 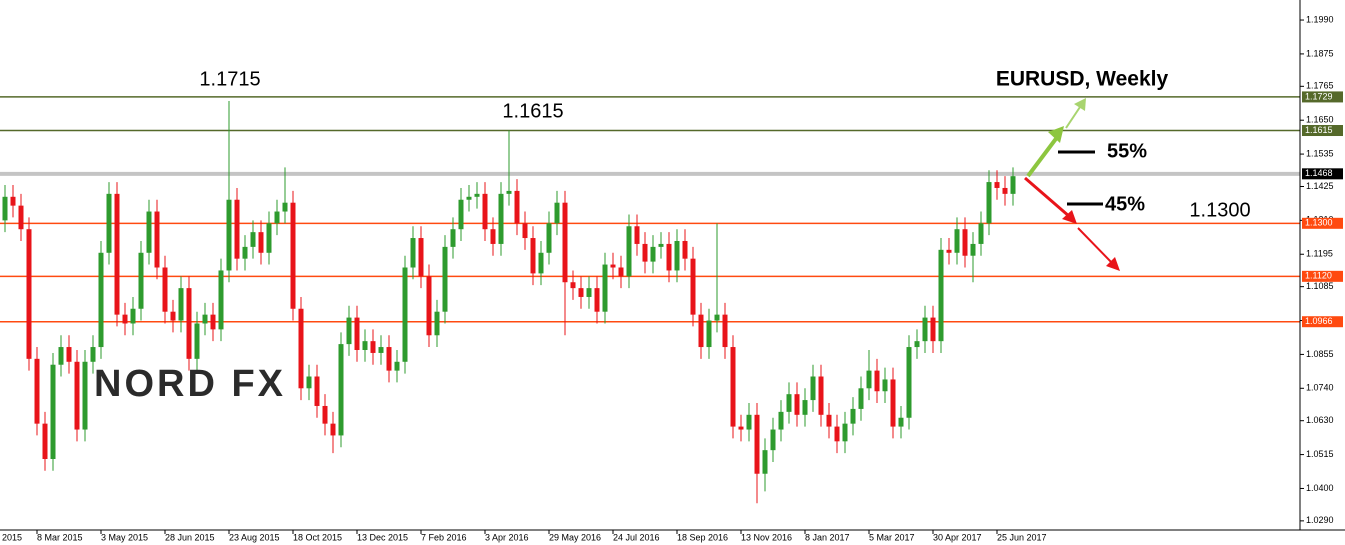 I want to click on x-tick-label: 25 Jun 2017, so click(x=1022, y=537).